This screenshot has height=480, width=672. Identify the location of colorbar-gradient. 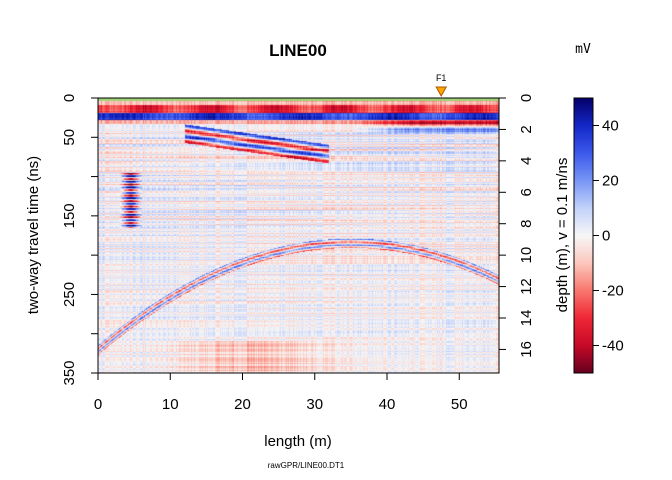
(583, 235).